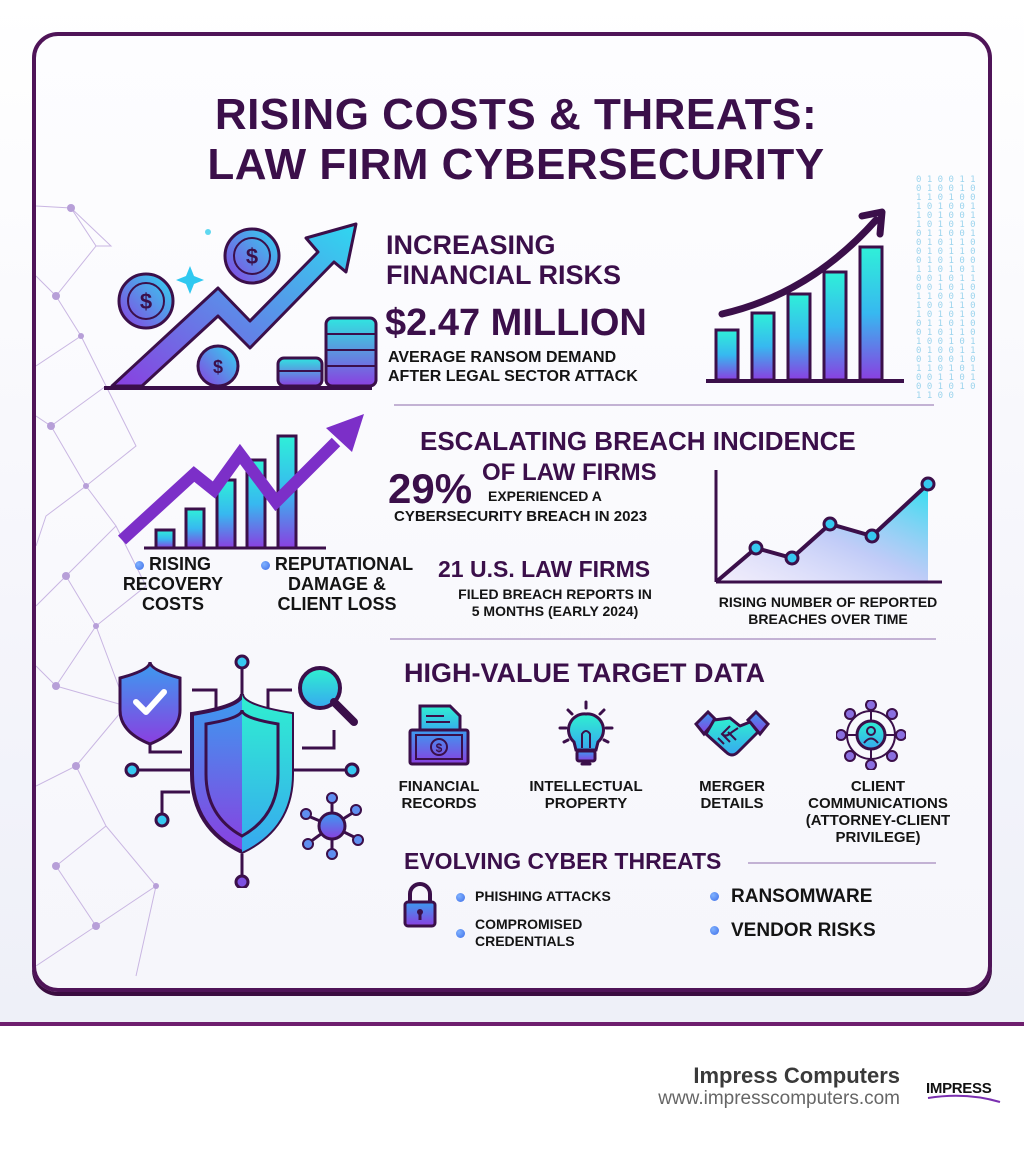  What do you see at coordinates (555, 611) in the screenshot?
I see `firms-caption-line-2: 5 MONTHS (EARLY 2024)` at bounding box center [555, 611].